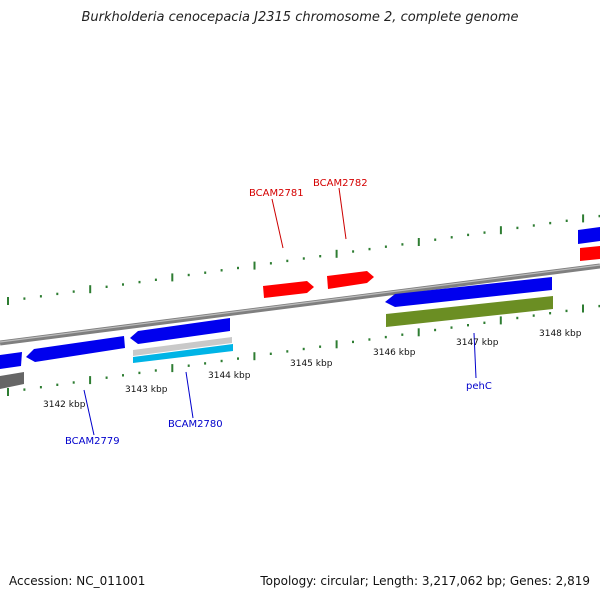  I want to click on gene-pehc-blue, so click(468, 292).